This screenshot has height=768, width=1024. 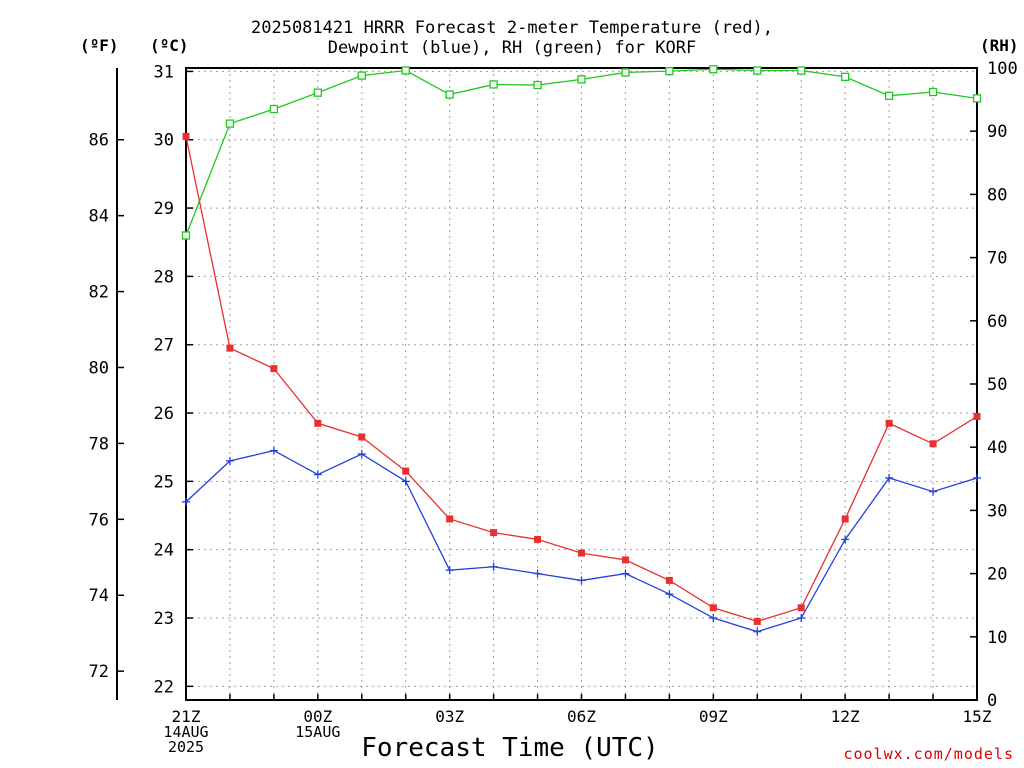 I want to click on rh-tick-label: 100, so click(x=1002, y=69).